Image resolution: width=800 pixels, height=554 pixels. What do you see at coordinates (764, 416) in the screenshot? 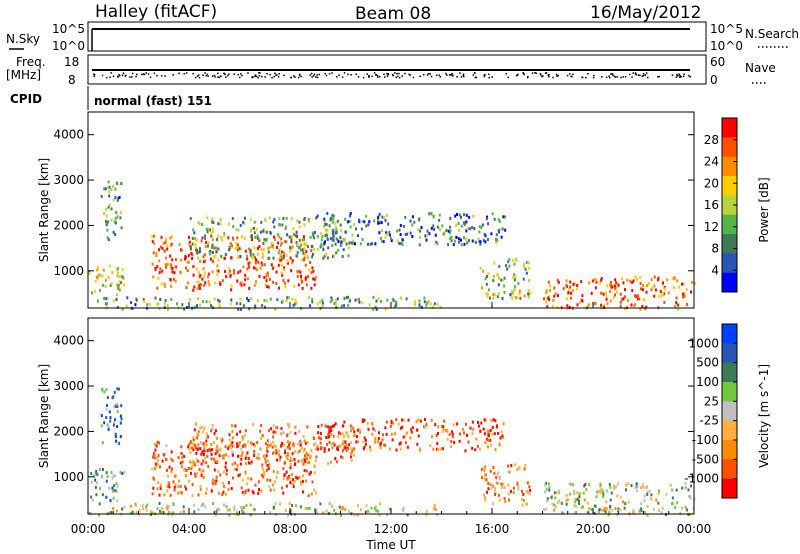
I see `velocity-colorbar-label: Velocity [m s^-1]` at bounding box center [764, 416].